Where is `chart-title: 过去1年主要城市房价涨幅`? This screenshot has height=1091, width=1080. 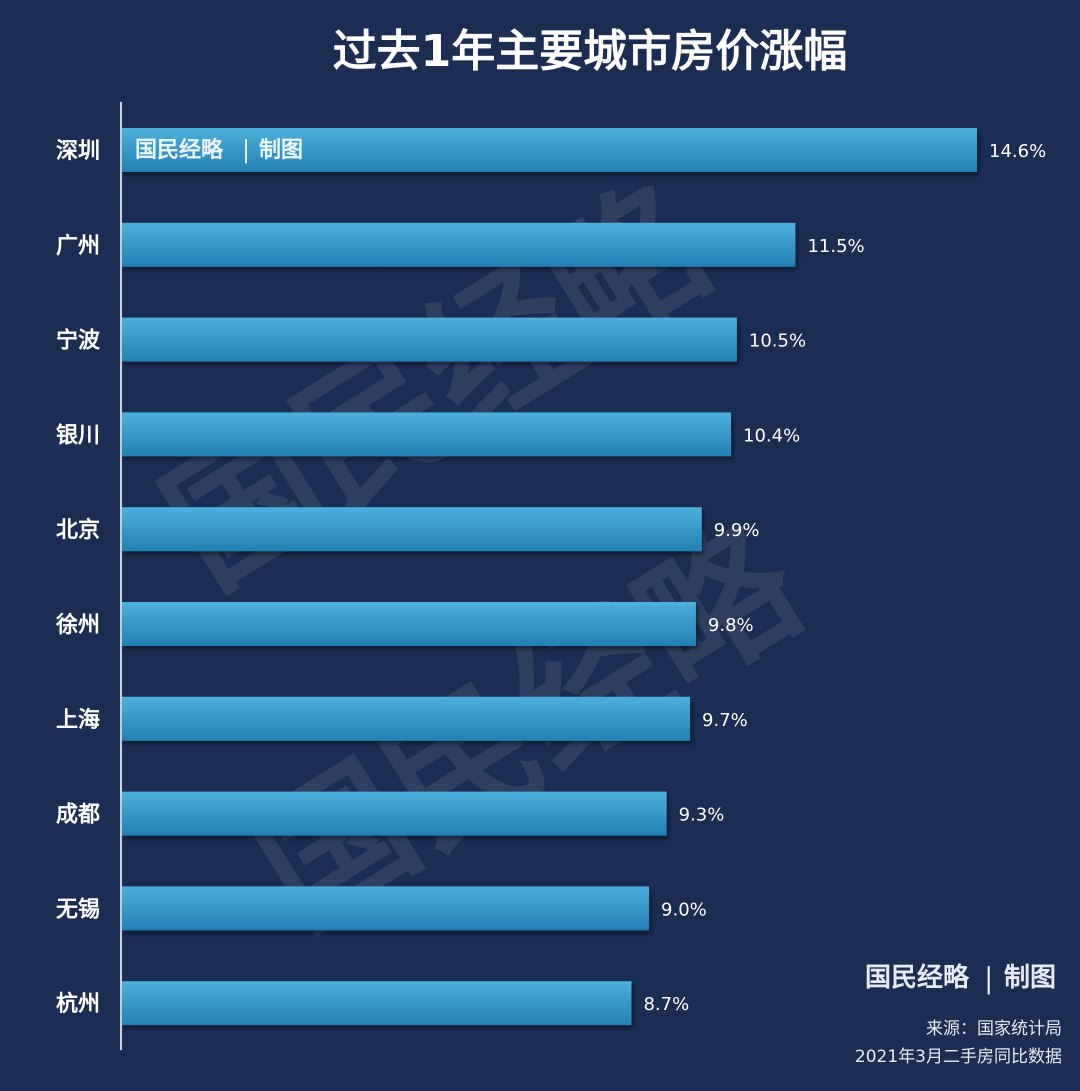 chart-title: 过去1年主要城市房价涨幅 is located at coordinates (590, 51).